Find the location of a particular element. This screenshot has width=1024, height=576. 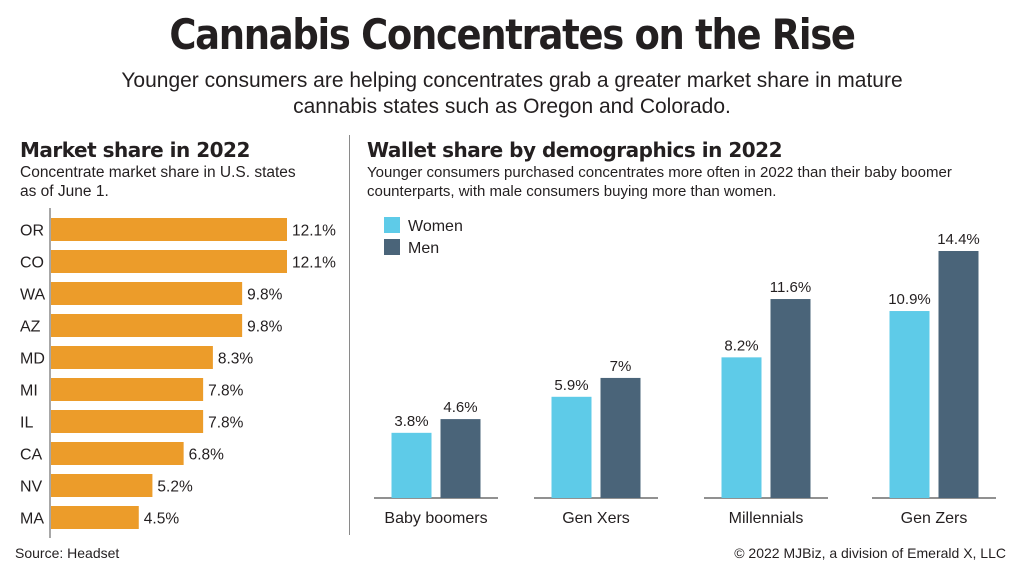

wallet-share-title: Wallet share by demographics in 2022 is located at coordinates (574, 150).